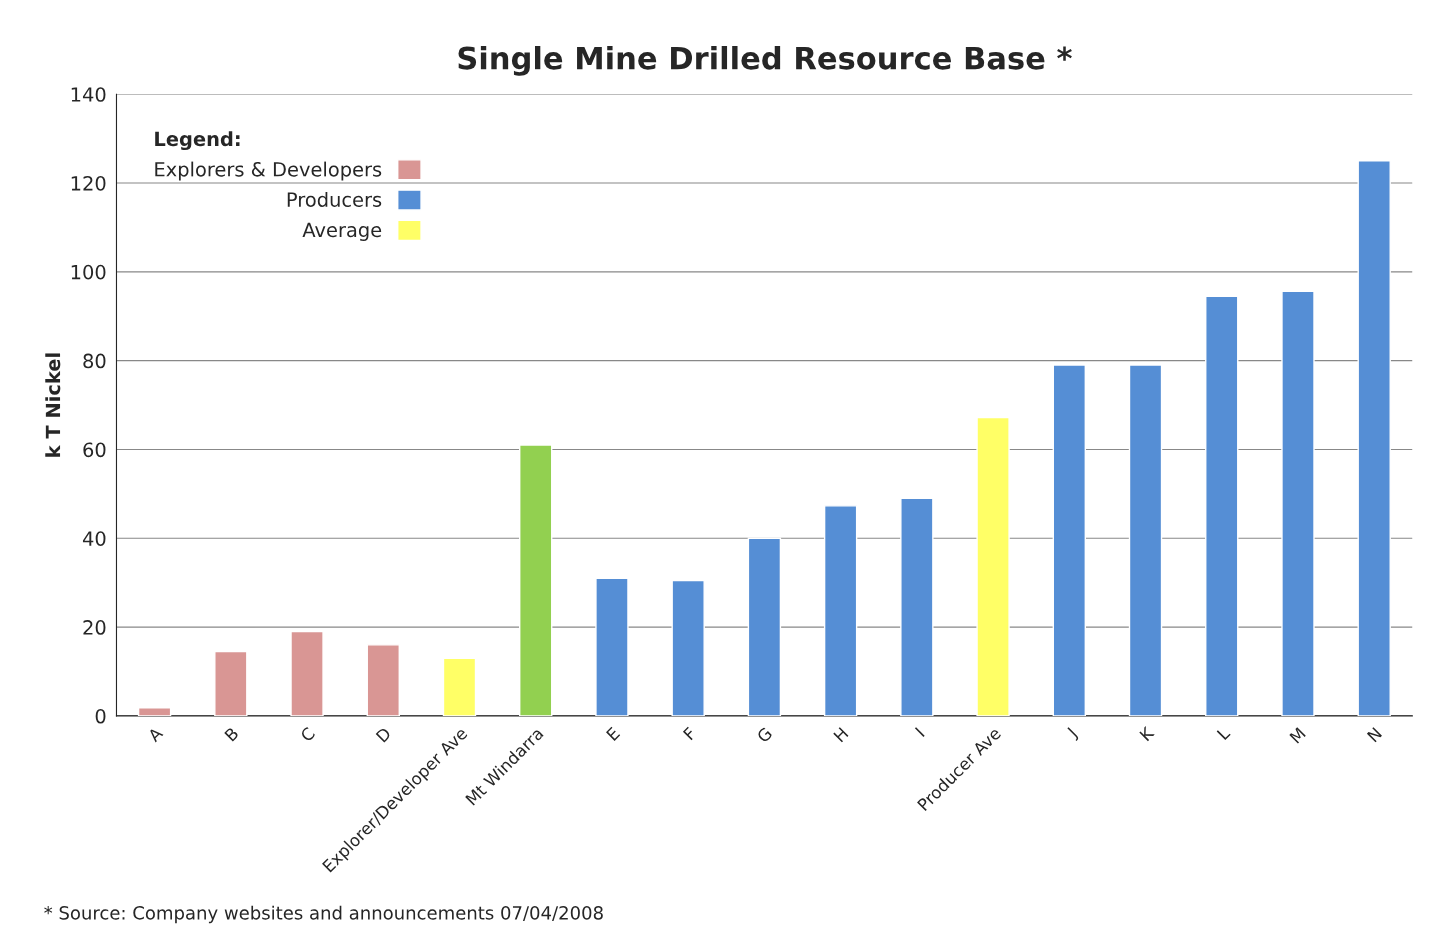  What do you see at coordinates (1223, 733) in the screenshot?
I see `x-tick-label: L` at bounding box center [1223, 733].